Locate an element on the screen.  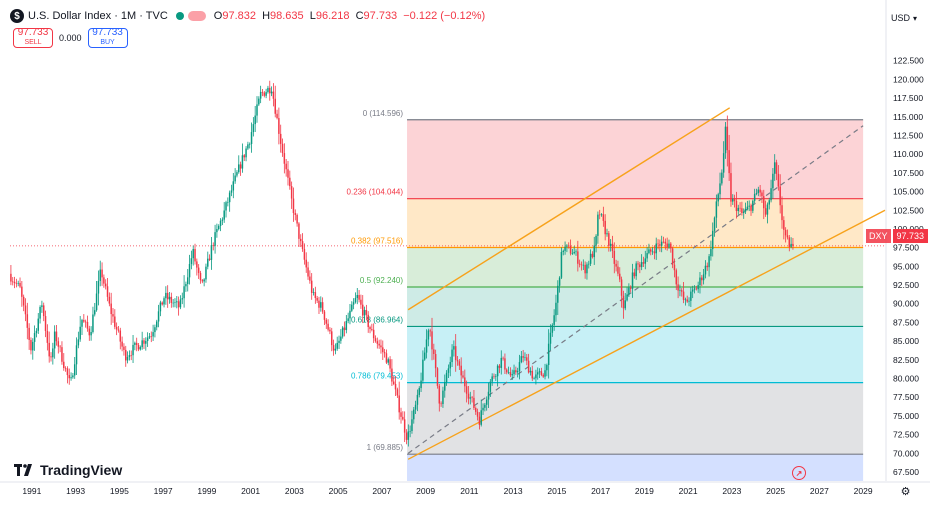
symbol-title: U.S. Dollar Index · 1M · TVC is located at coordinates (98, 16).